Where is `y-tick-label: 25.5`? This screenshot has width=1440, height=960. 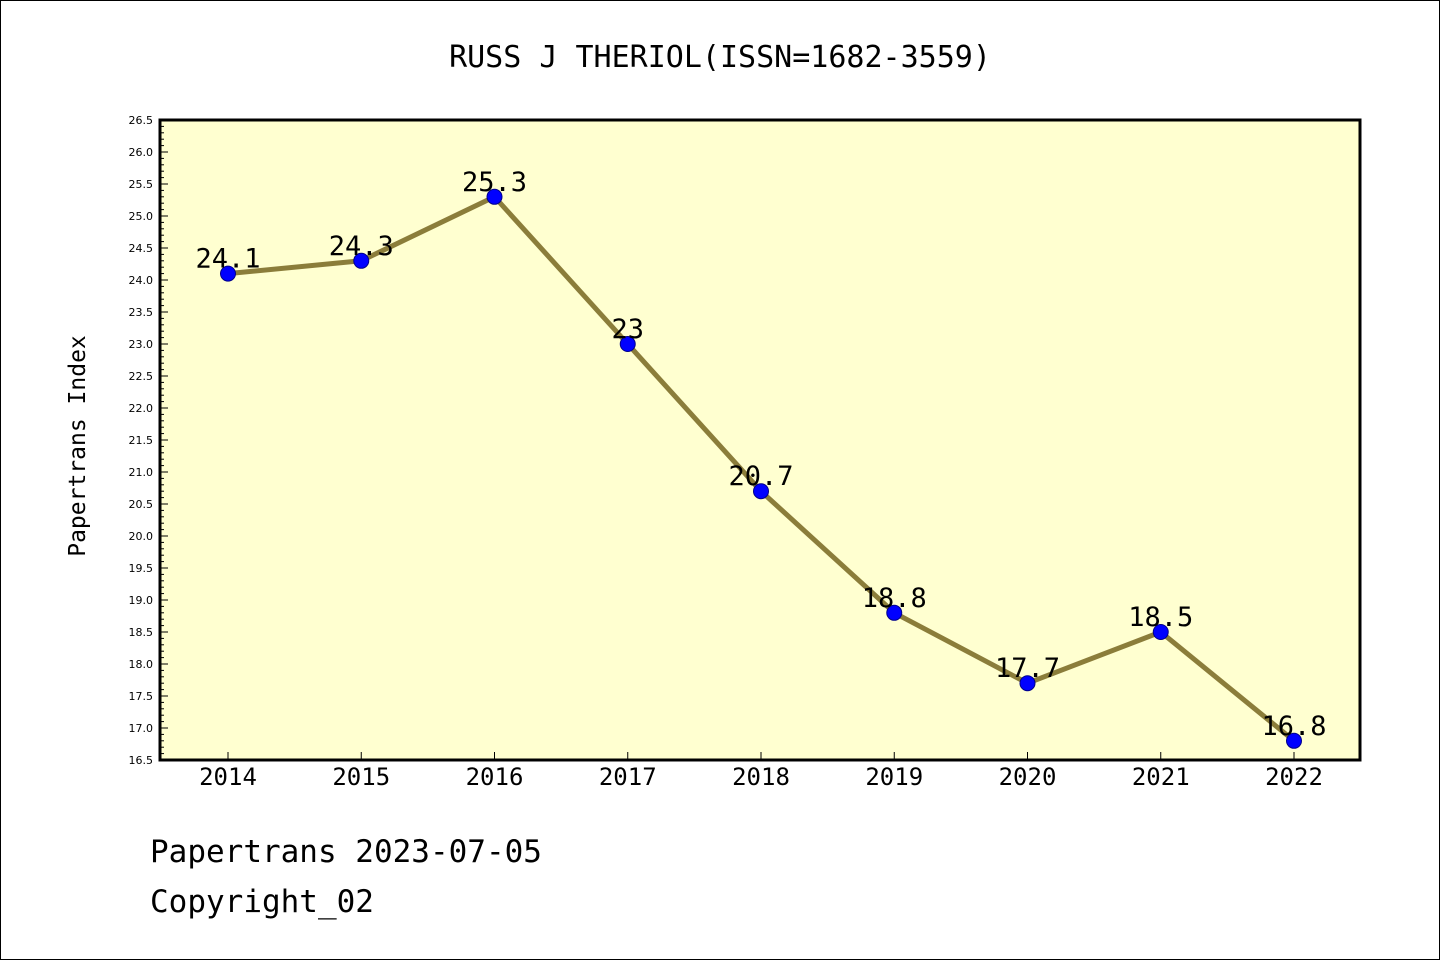 y-tick-label: 25.5 is located at coordinates (141, 184).